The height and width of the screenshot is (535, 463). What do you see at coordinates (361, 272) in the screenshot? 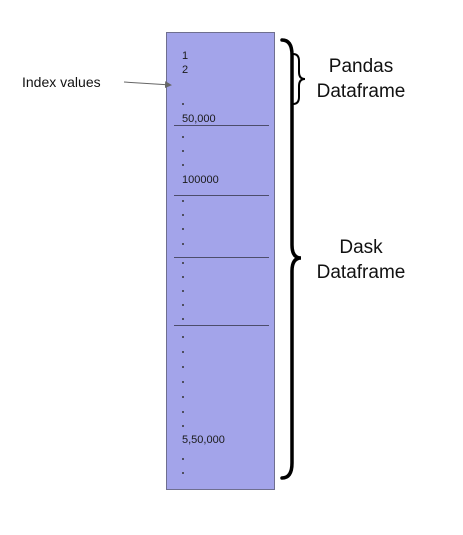
I see `dask-label-line2: Dataframe` at bounding box center [361, 272].